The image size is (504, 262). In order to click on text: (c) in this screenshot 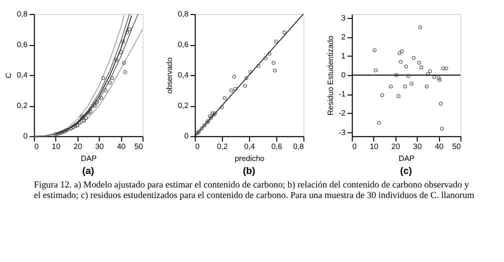, I will do `click(406, 171)`.